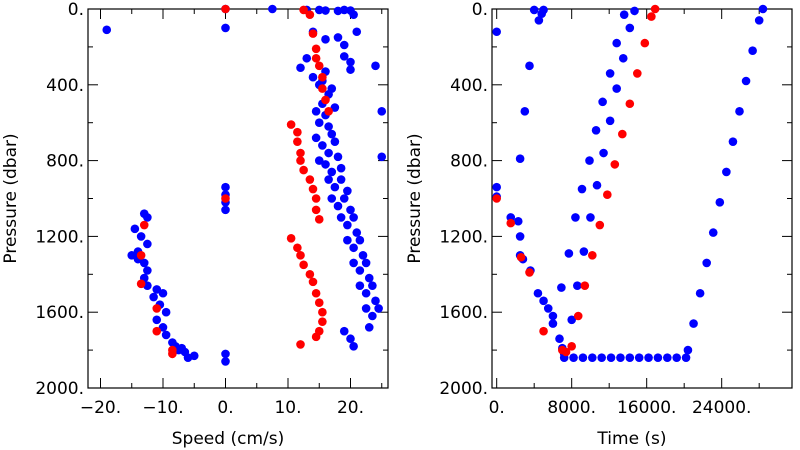  I want to click on y-tick-label: 800., so click(65, 162).